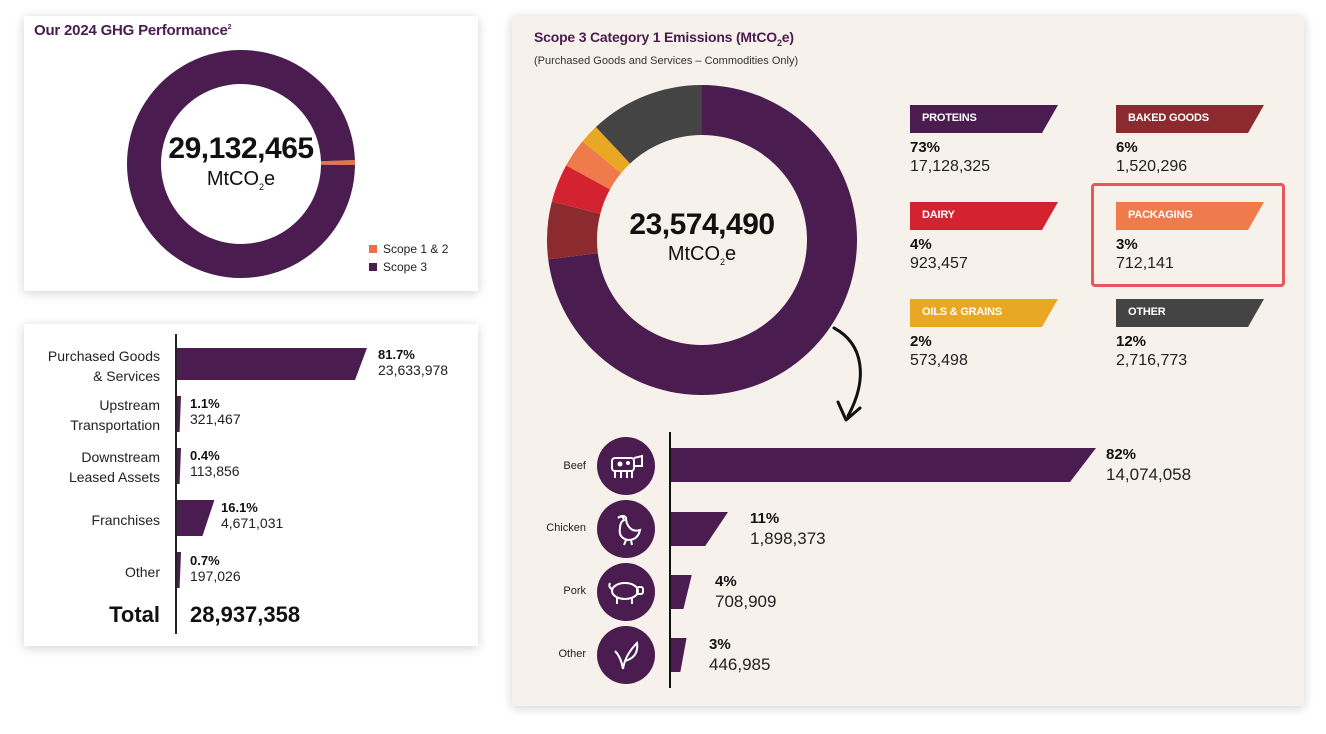 The image size is (1326, 734). What do you see at coordinates (272, 364) in the screenshot?
I see `scope3-bar-purchased-goods-services` at bounding box center [272, 364].